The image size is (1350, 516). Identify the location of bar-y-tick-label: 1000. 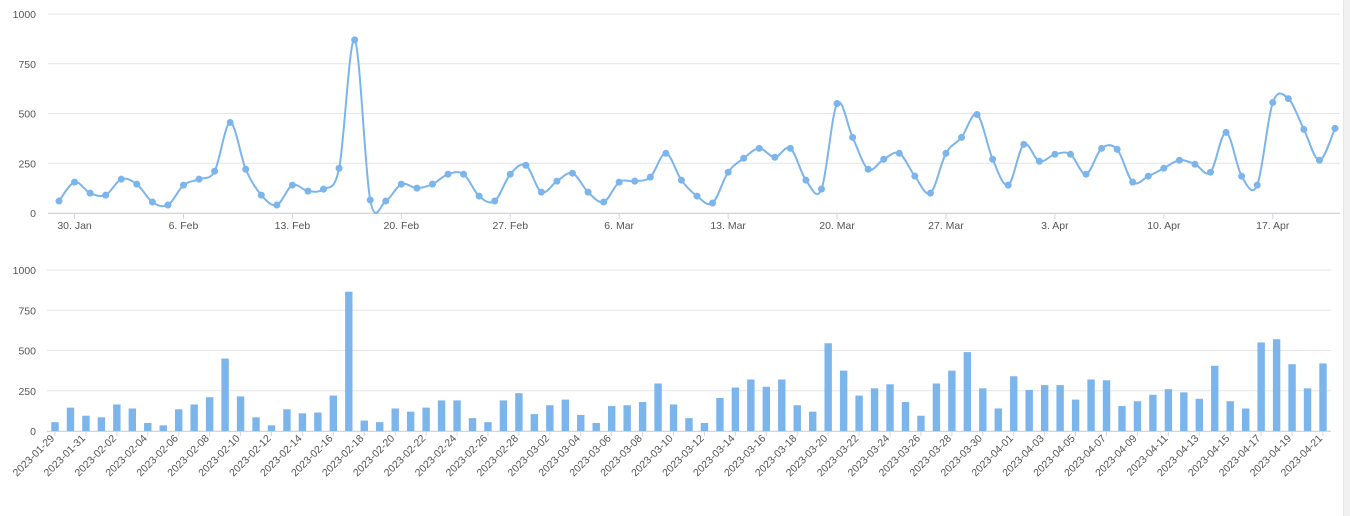
(25, 271).